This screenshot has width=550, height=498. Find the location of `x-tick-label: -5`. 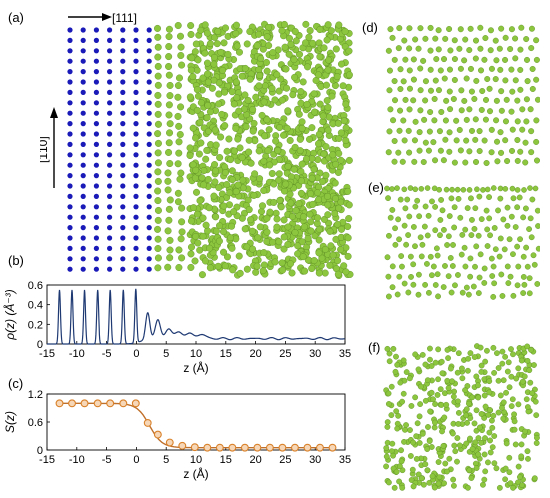

x-tick-label: -5 is located at coordinates (107, 354).